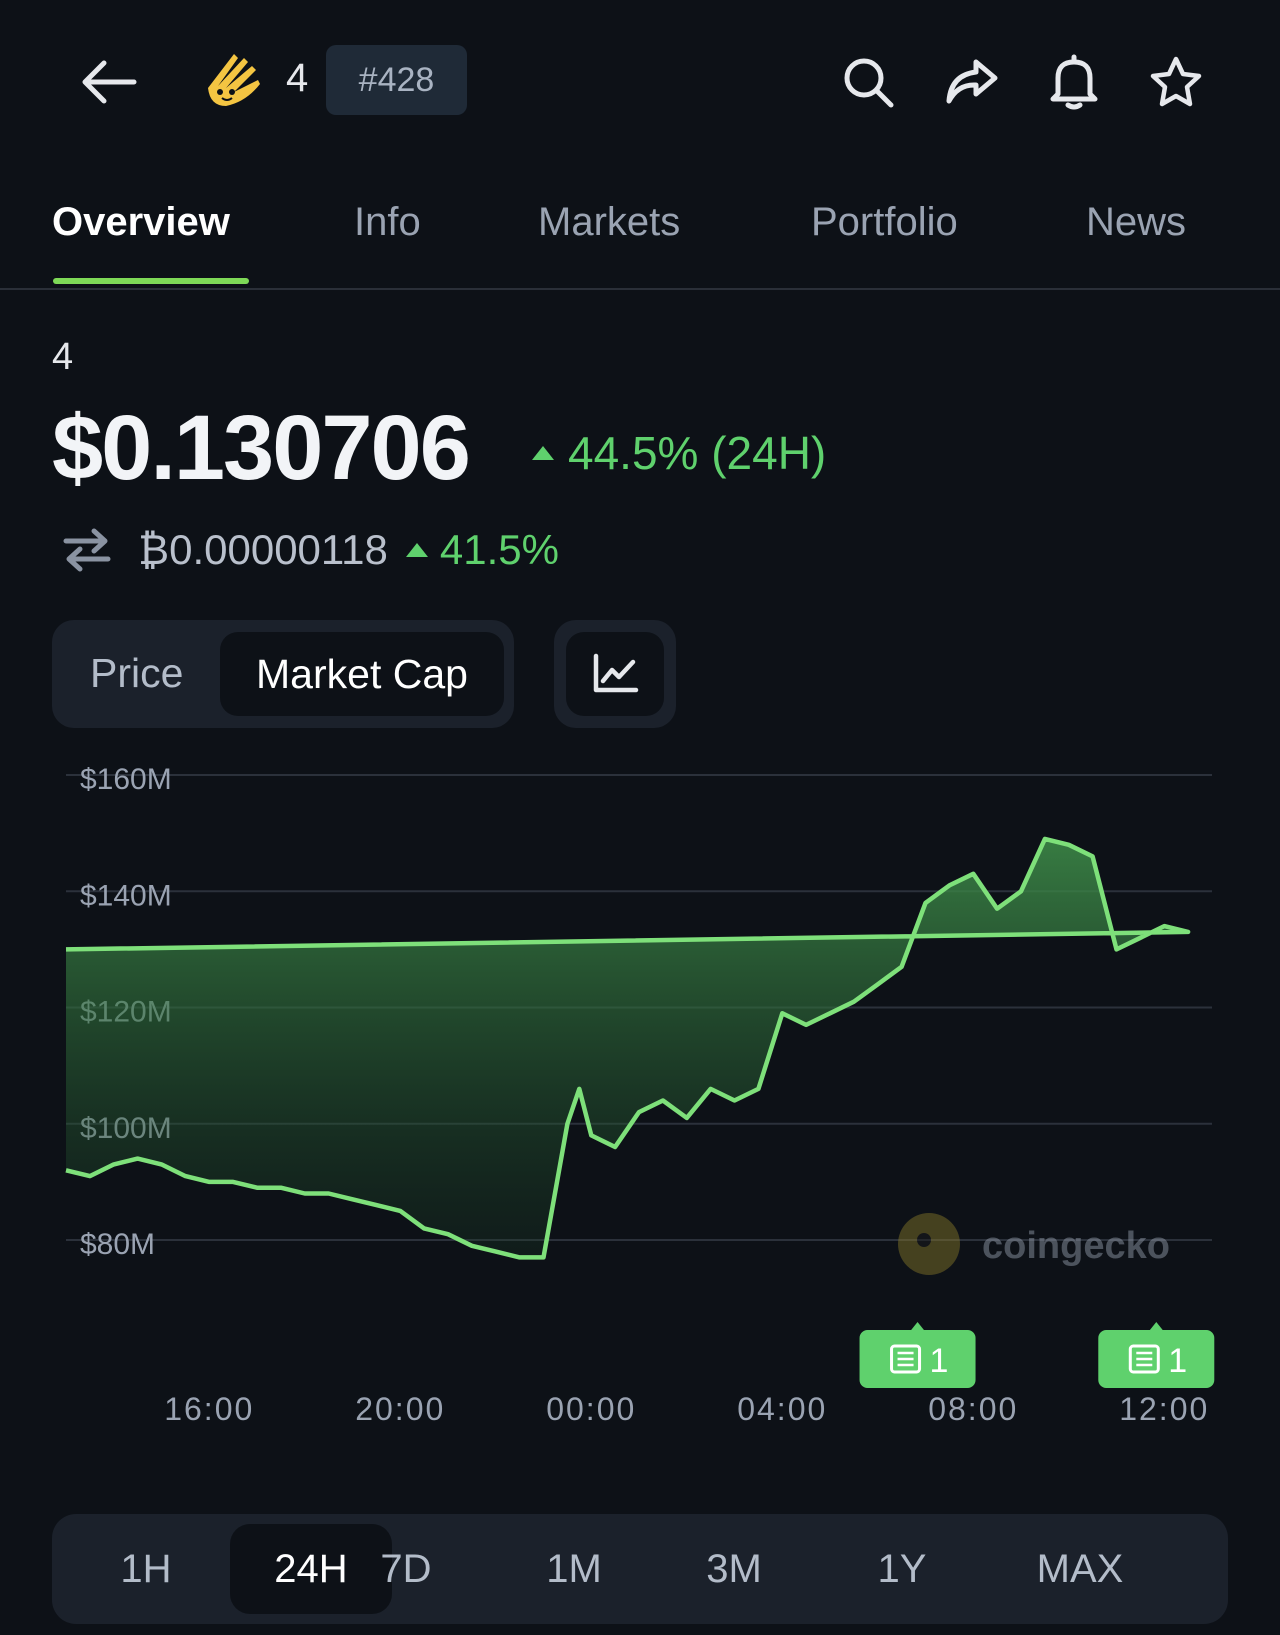 This screenshot has width=1280, height=1635. I want to click on active-tab-indicator, so click(151, 281).